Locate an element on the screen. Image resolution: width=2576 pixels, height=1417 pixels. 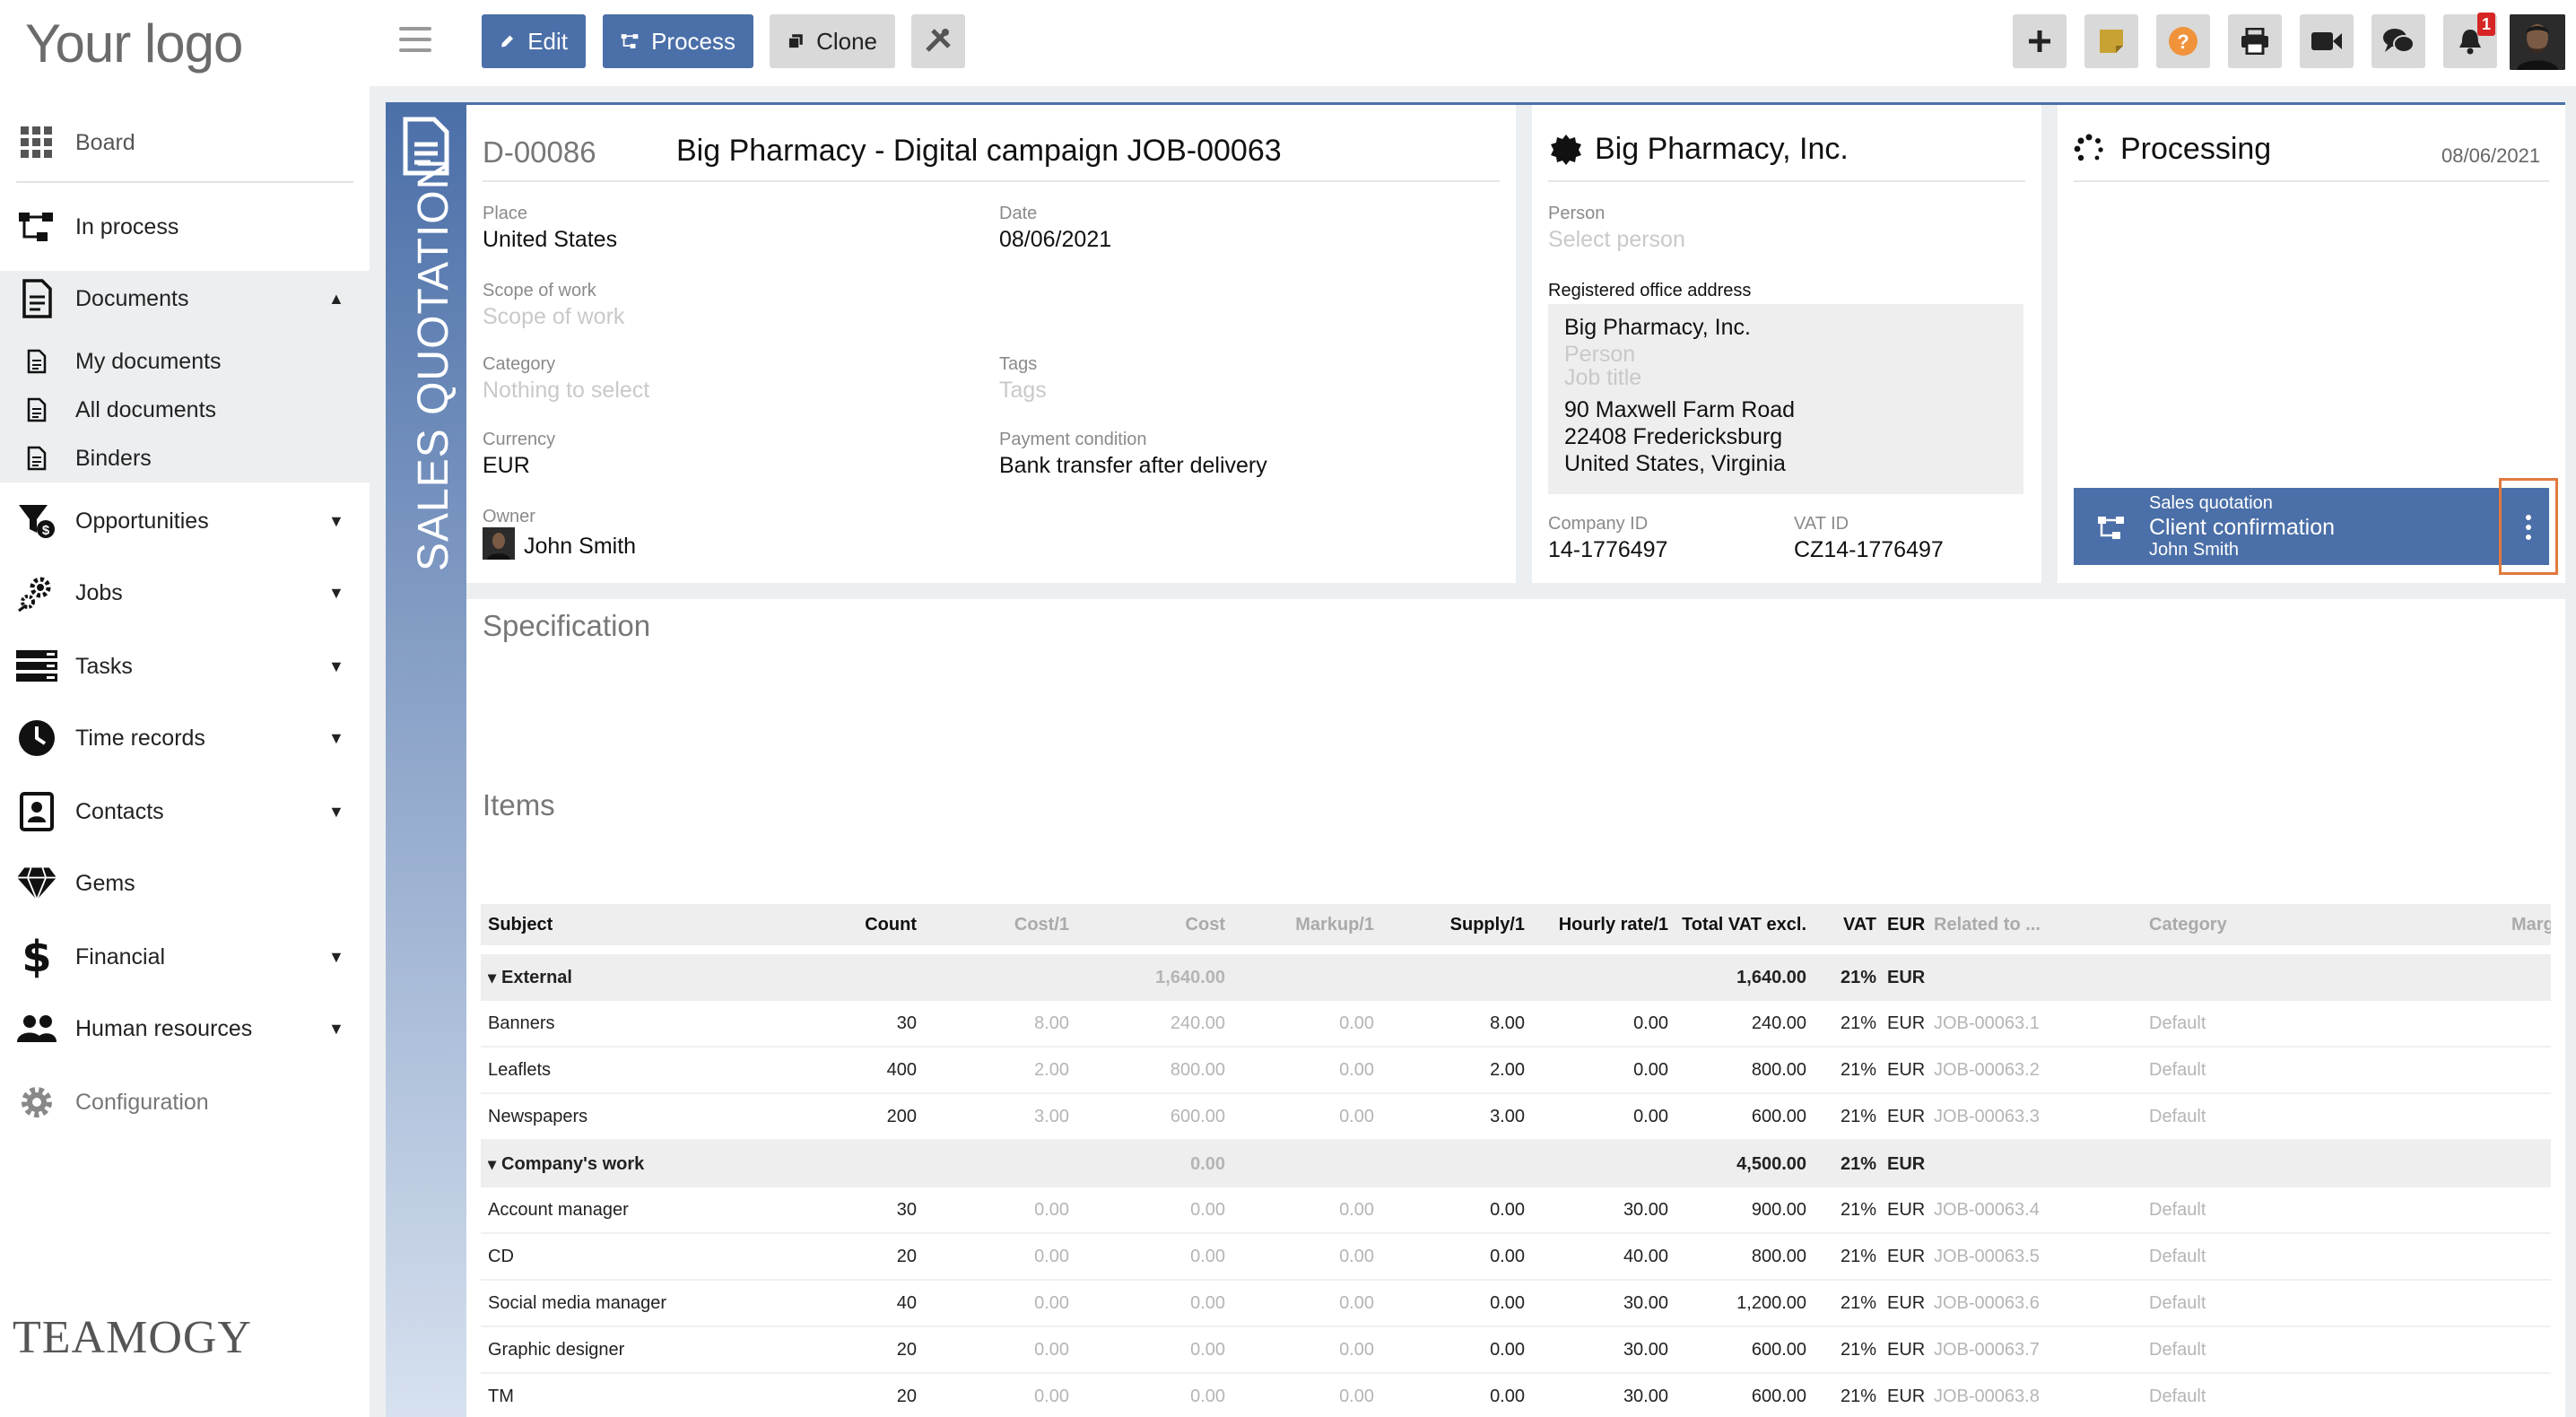
edit-button: Edit is located at coordinates (534, 41).